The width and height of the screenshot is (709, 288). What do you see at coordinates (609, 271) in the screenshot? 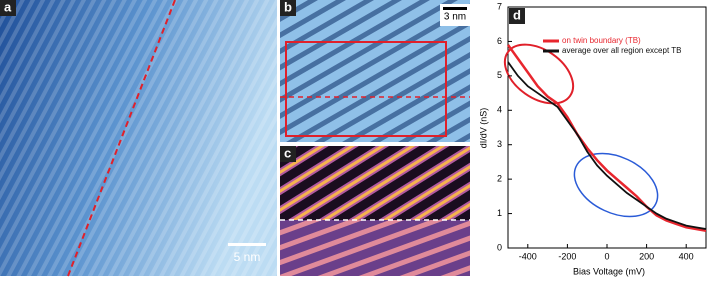
I see `x-axis-label: Bias Voltage (mV)` at bounding box center [609, 271].